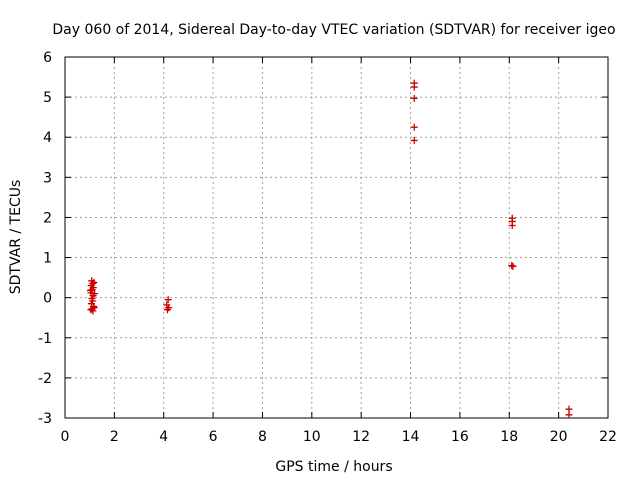 This screenshot has height=480, width=640. Describe the element at coordinates (47, 218) in the screenshot. I see `y-tick-label: 2` at that location.